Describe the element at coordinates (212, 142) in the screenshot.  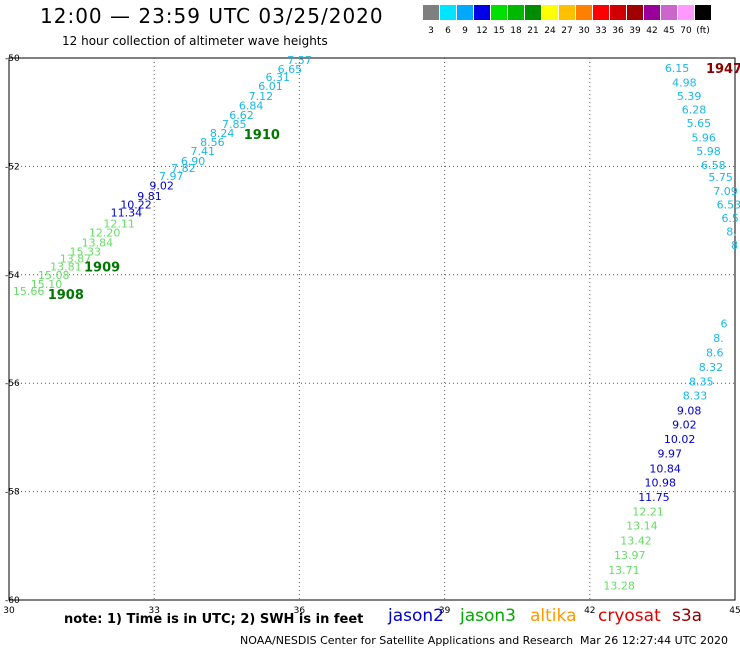
I see `wave-height-label: 8.56` at that location.